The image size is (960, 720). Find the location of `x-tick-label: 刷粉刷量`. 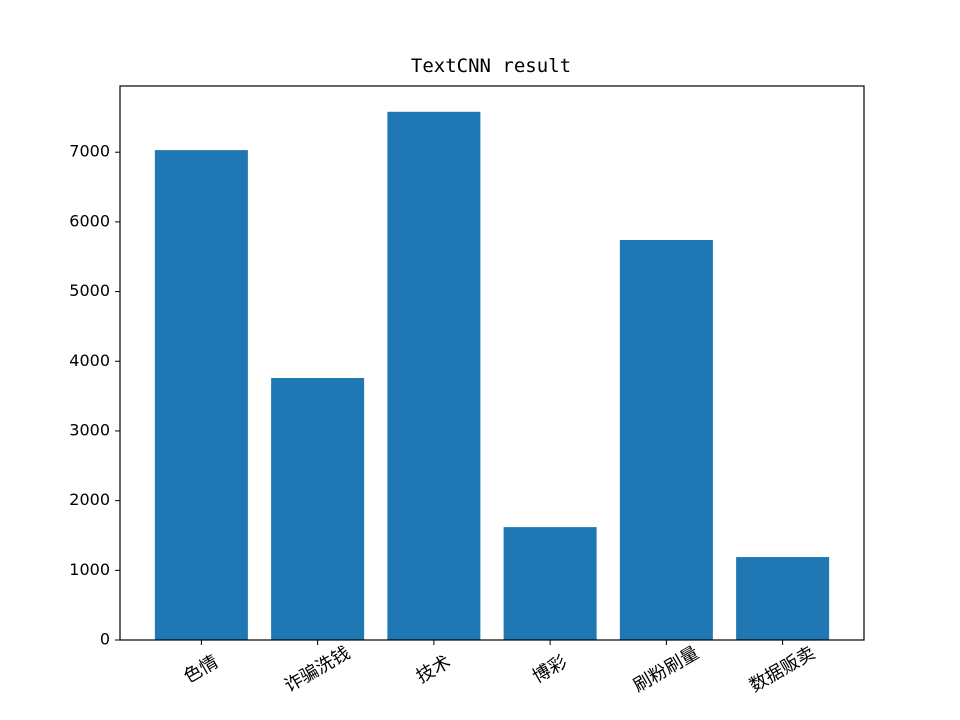

x-tick-label: 刷粉刷量 is located at coordinates (666, 669).